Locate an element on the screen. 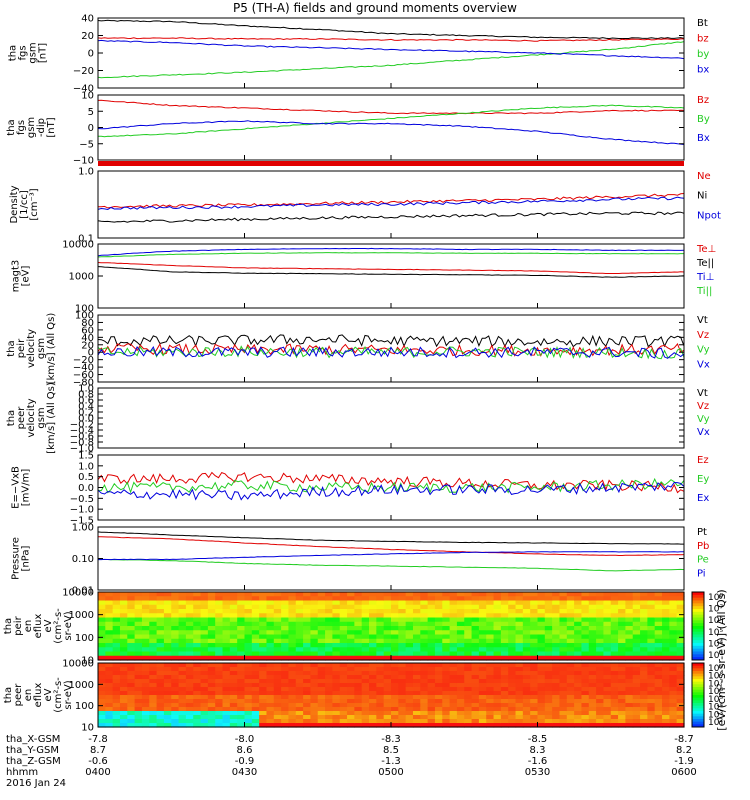  colorbar-frame is located at coordinates (698, 695).